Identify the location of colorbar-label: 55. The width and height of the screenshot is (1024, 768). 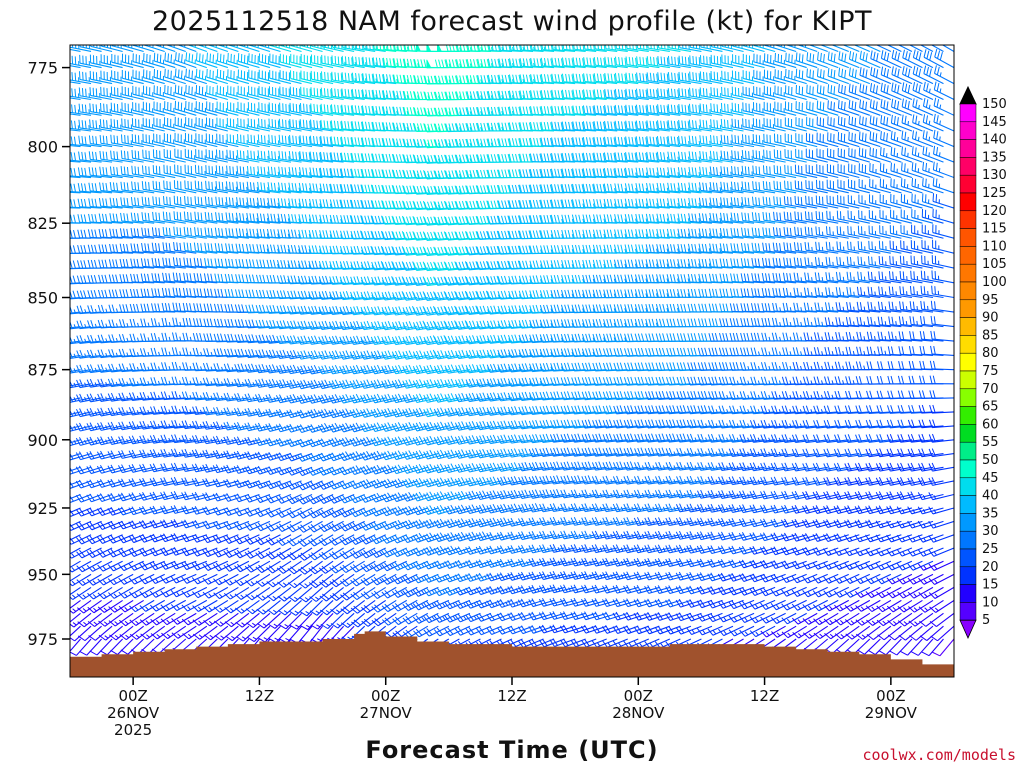
(990, 442).